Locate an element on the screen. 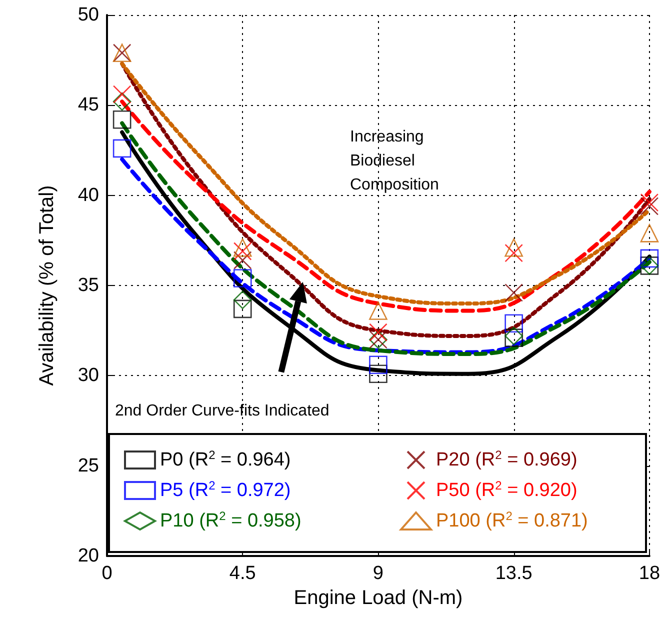 The height and width of the screenshot is (639, 663). y-tick-label: 35 is located at coordinates (88, 285).